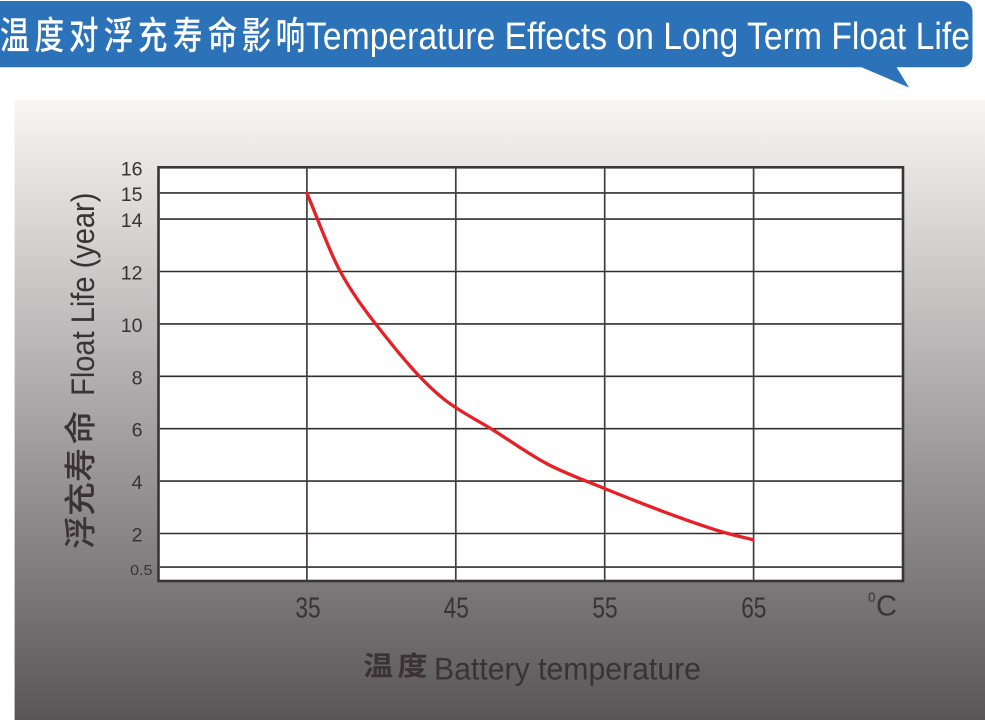  I want to click on svg-text: 15, so click(132, 195).